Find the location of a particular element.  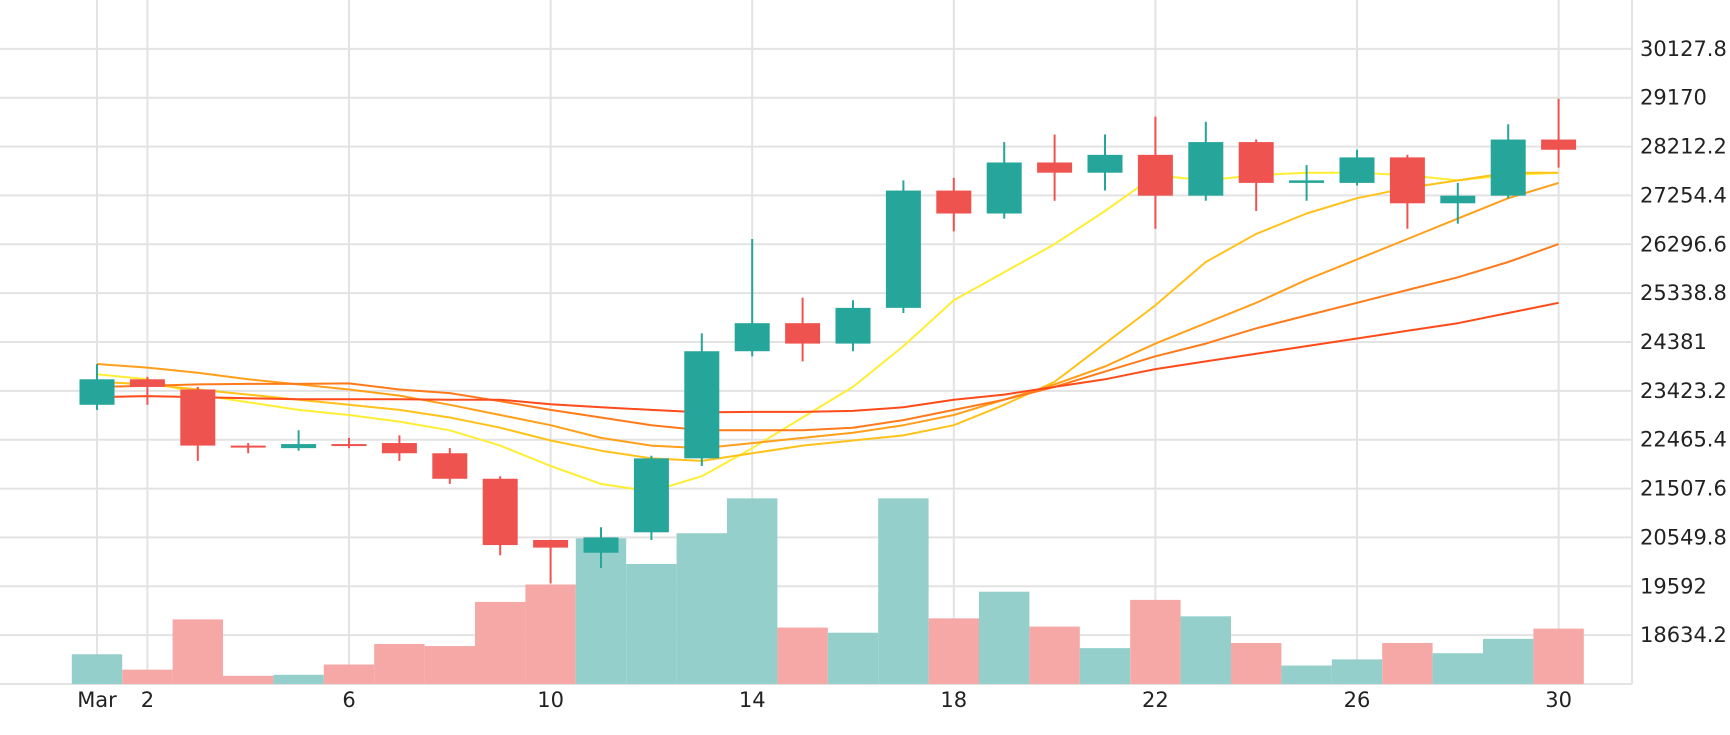

y-tick-label: 25338.8 is located at coordinates (1683, 293).